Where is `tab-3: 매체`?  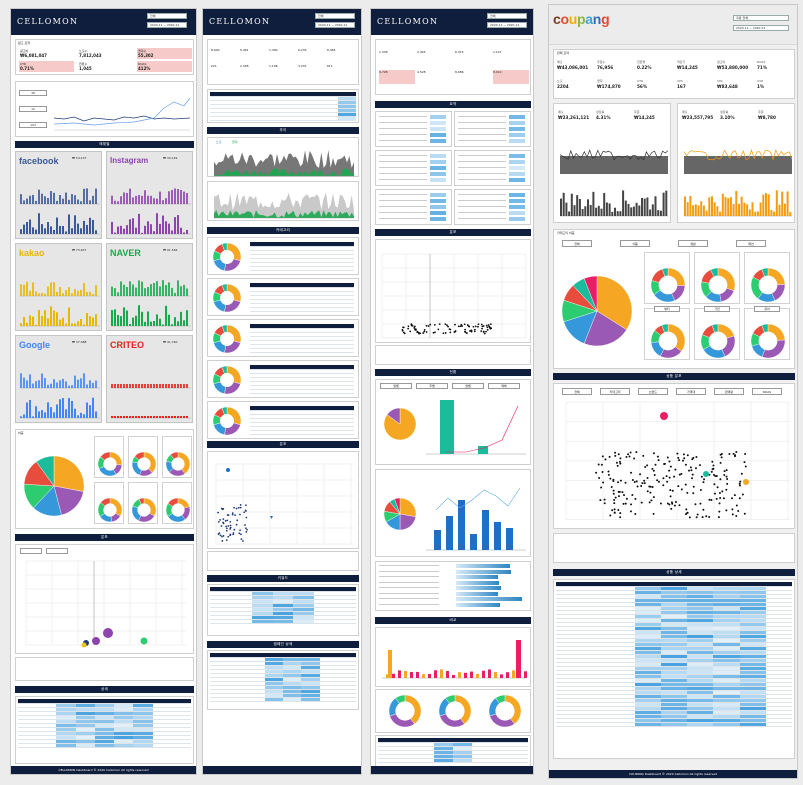
tab-3: 매체 is located at coordinates (504, 386).